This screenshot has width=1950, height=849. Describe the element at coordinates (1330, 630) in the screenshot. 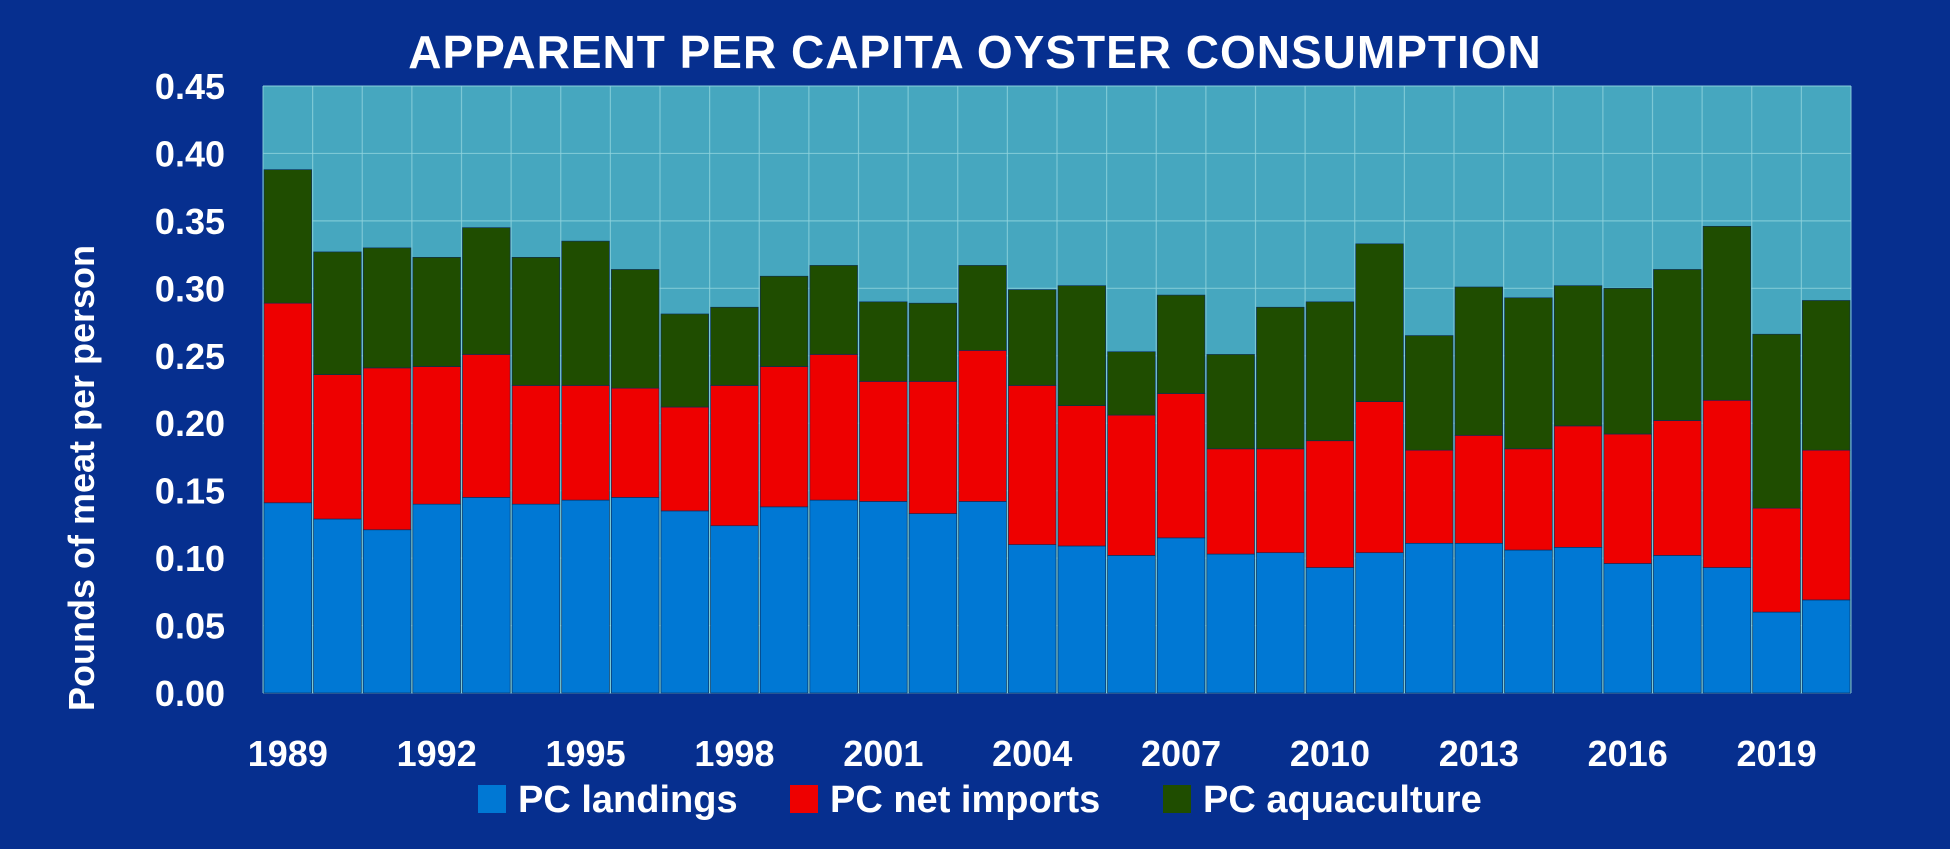

I see `bar-2010-pc-landings` at that location.